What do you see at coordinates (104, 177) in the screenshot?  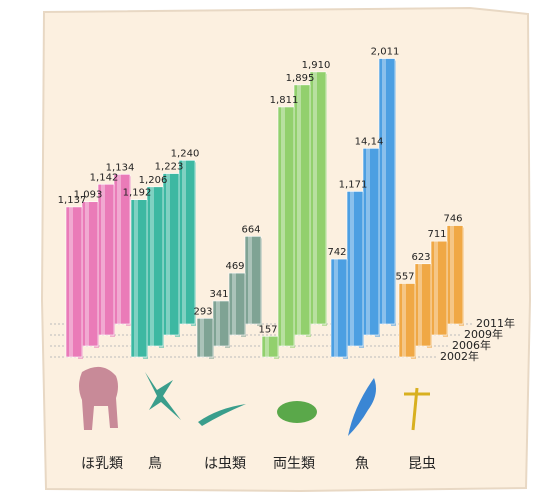 I see `value-label: 1,142` at bounding box center [104, 177].